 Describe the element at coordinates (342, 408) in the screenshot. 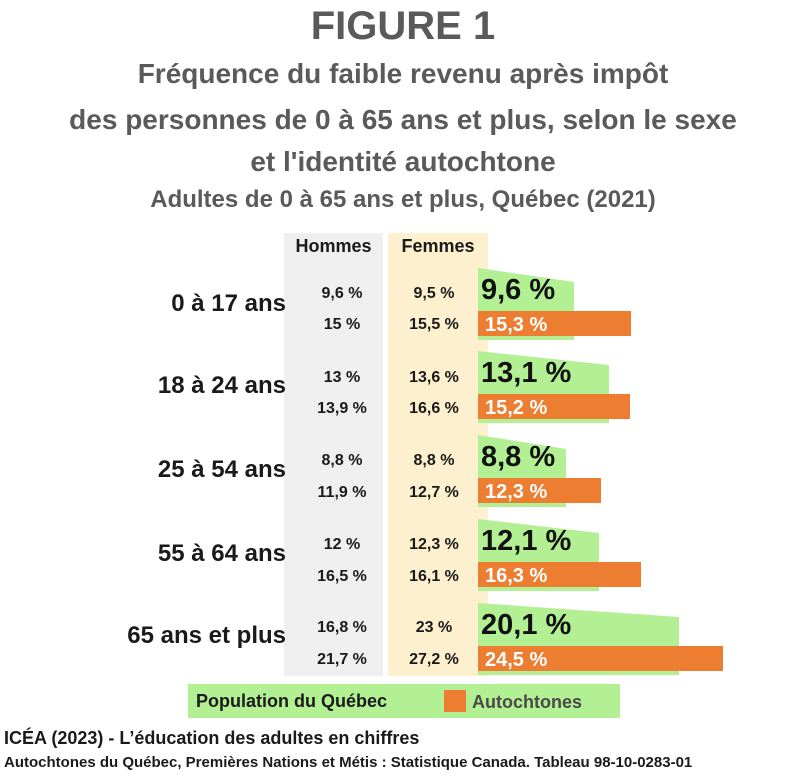

I see `men-autochtones-cell: 13,9 %` at that location.